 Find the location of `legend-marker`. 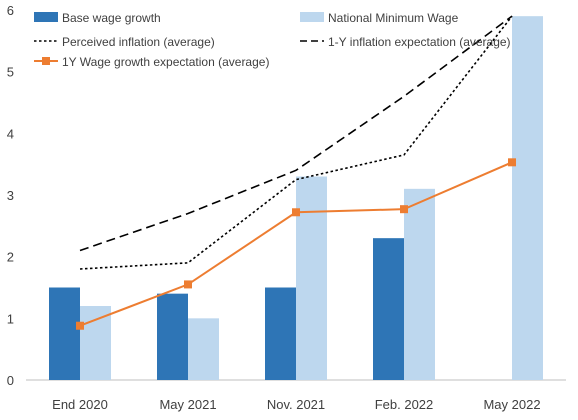

legend-marker is located at coordinates (46, 61).